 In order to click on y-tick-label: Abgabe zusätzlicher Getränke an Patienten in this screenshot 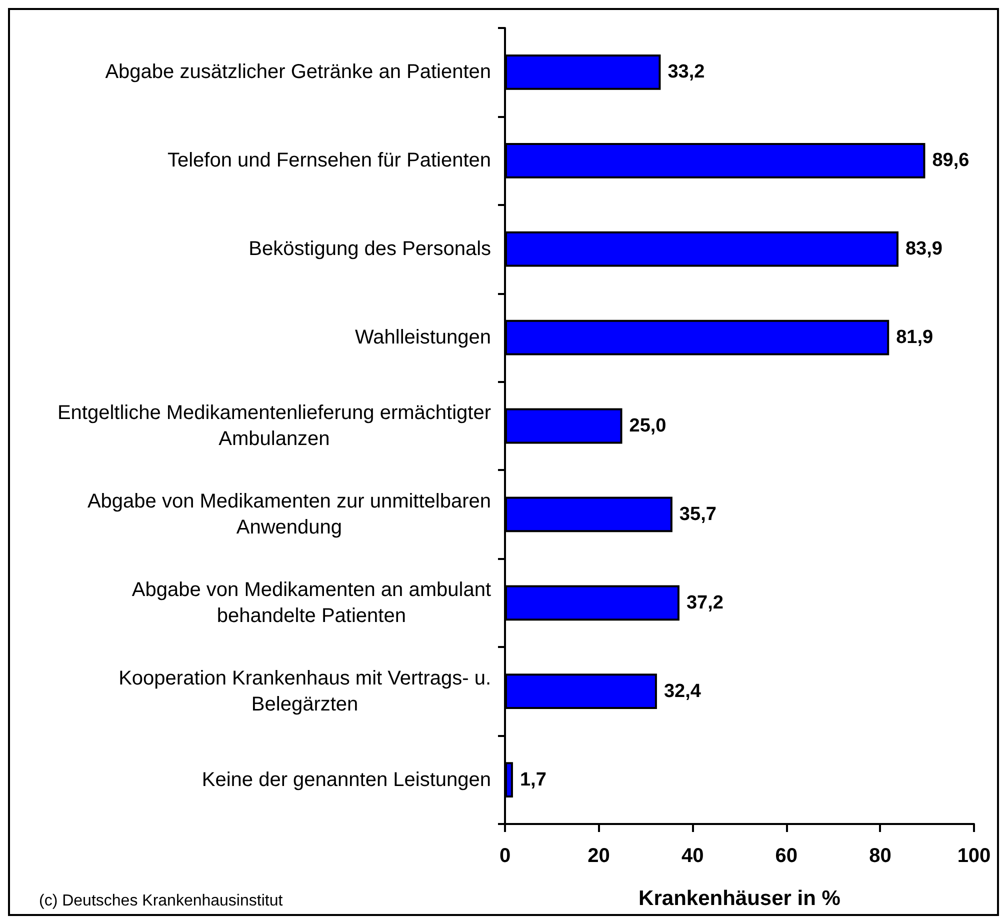, I will do `click(298, 72)`.